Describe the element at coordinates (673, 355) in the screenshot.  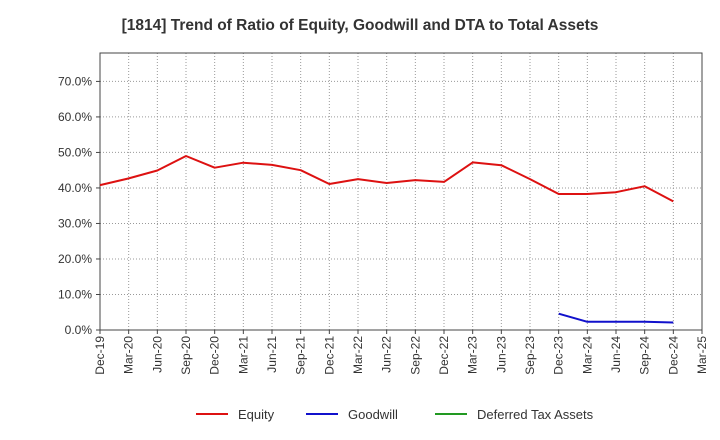
I see `x-tick-label: Dec-24` at that location.